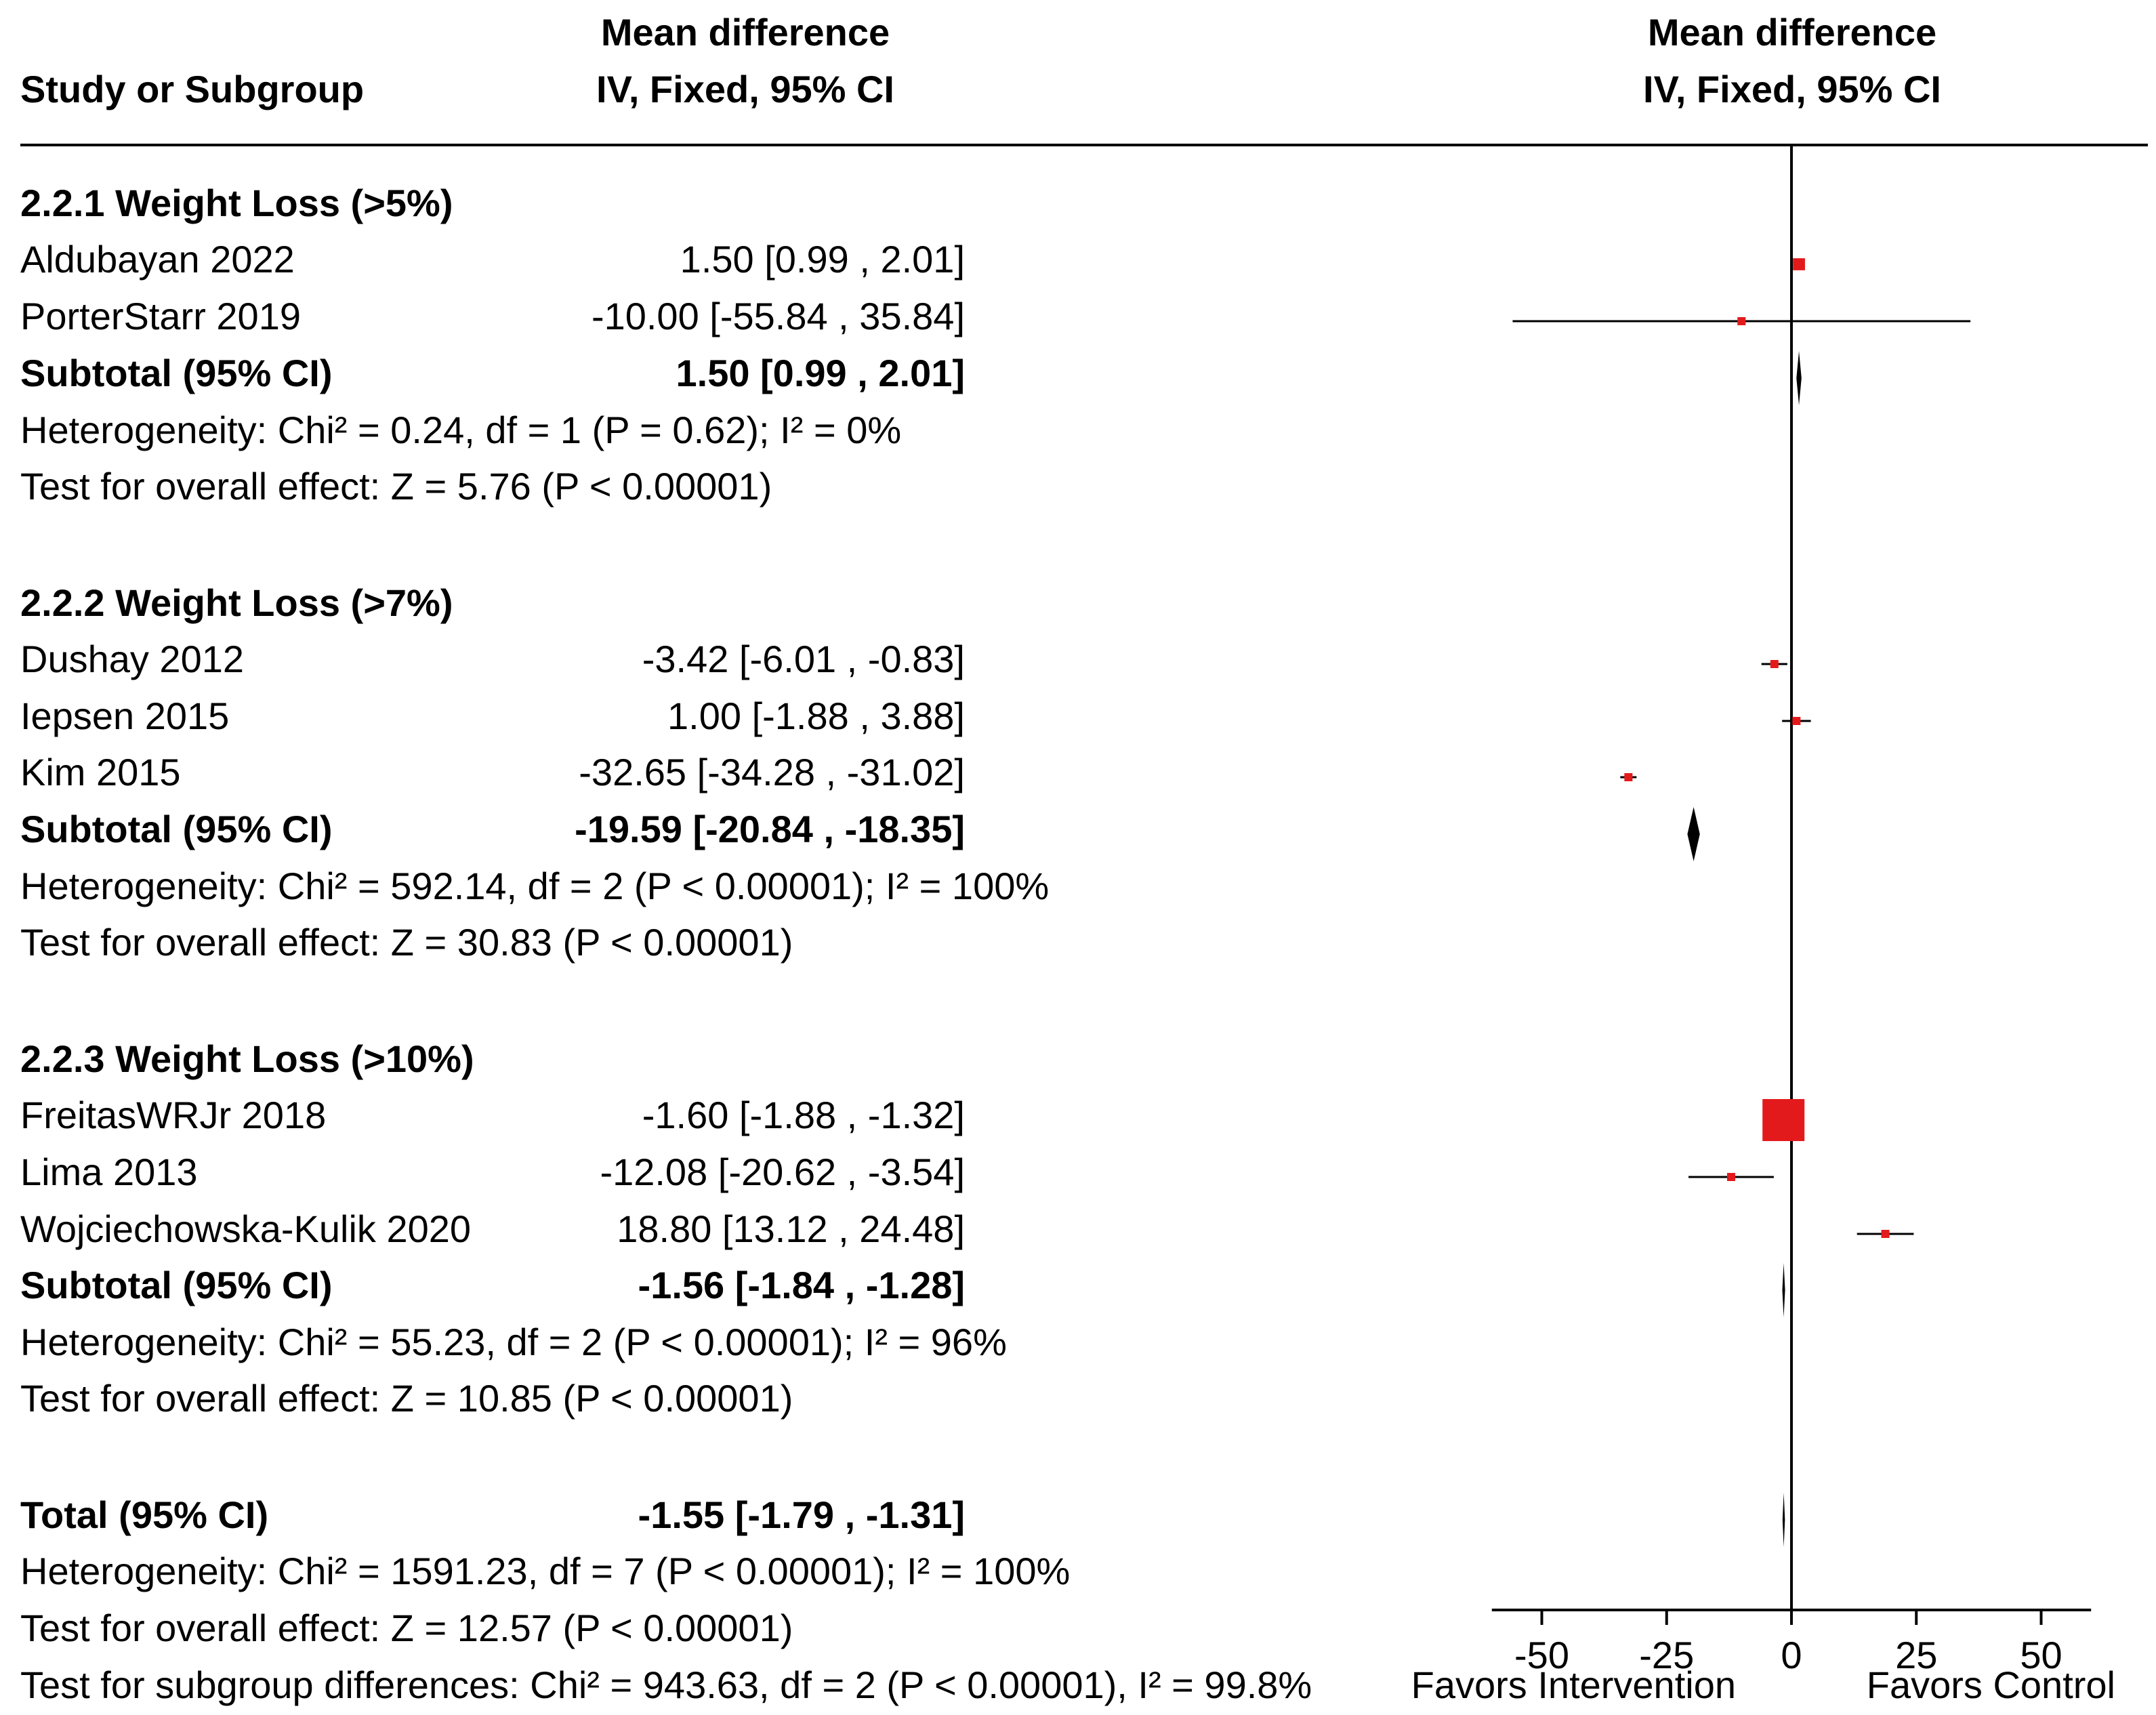 This screenshot has width=2156, height=1715. Describe the element at coordinates (745, 32) in the screenshot. I see `header-mean-difference-col2: Mean difference` at that location.